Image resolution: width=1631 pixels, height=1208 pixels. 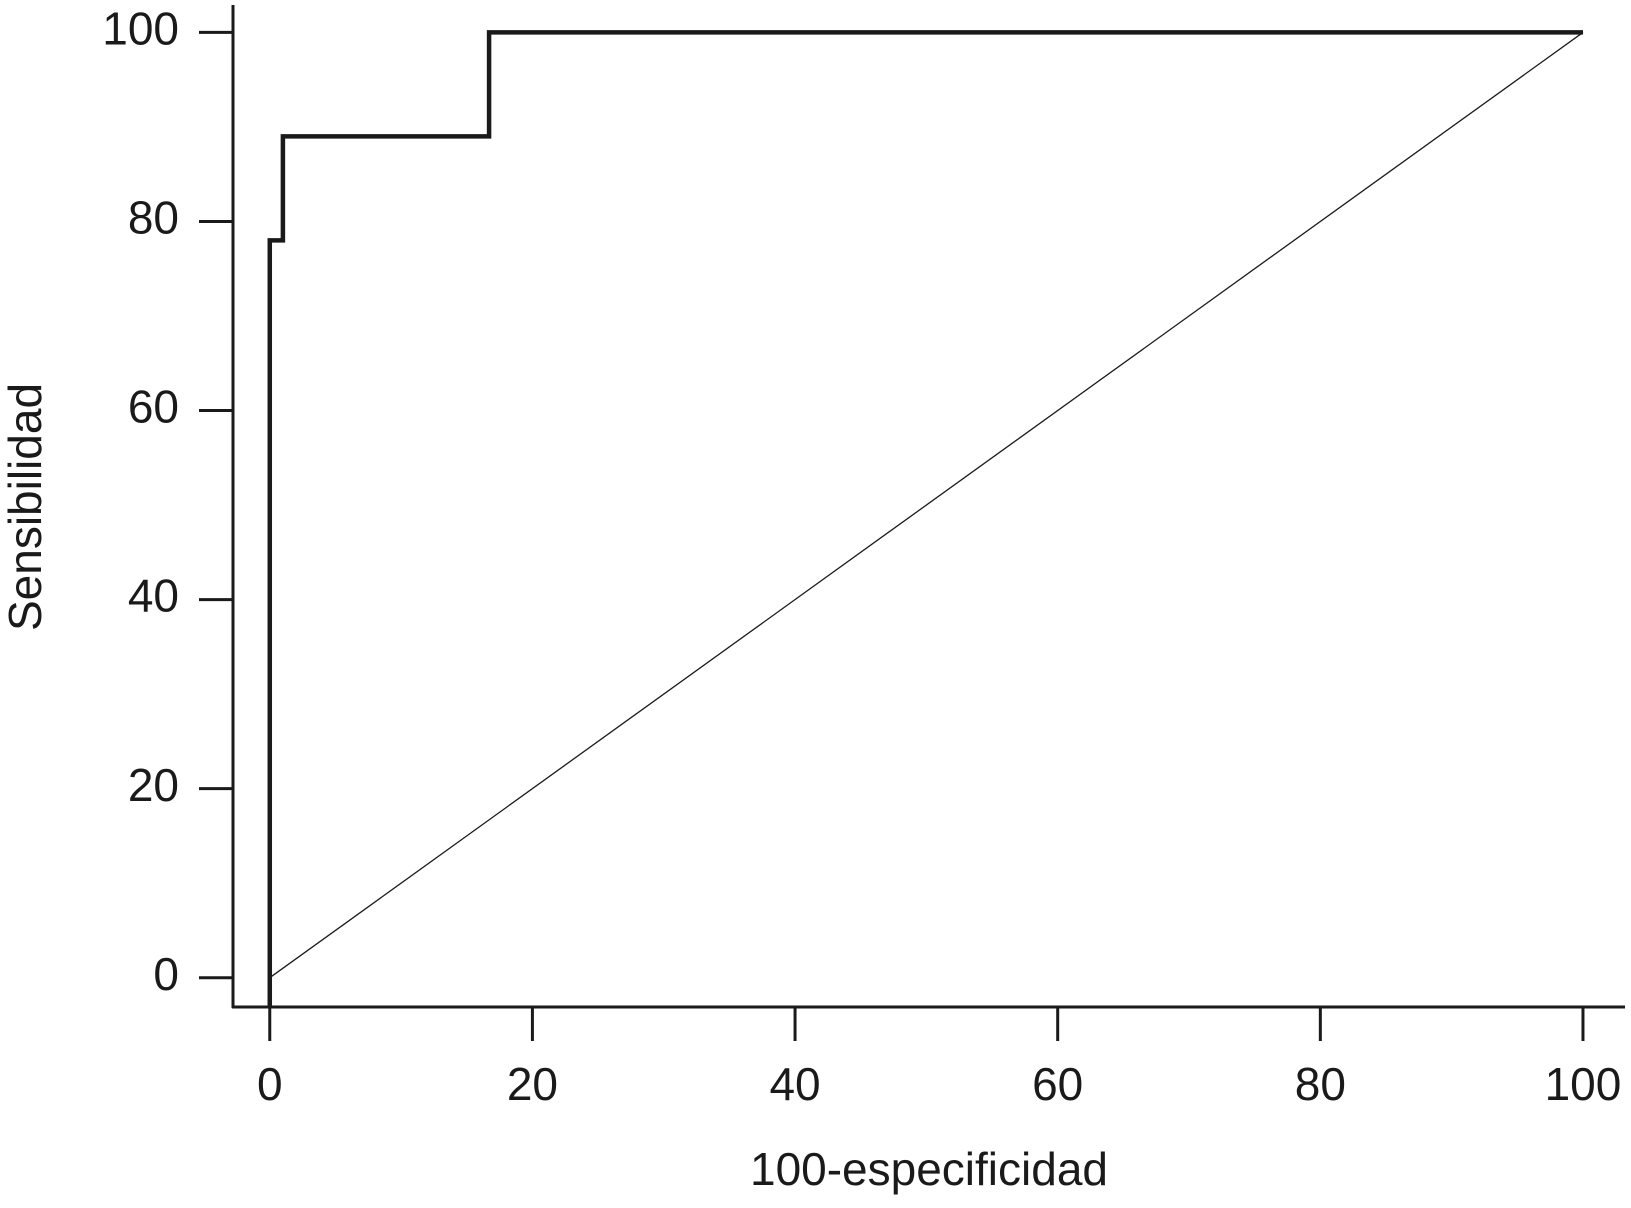 I want to click on y-tick-label: 40, so click(x=153, y=596).